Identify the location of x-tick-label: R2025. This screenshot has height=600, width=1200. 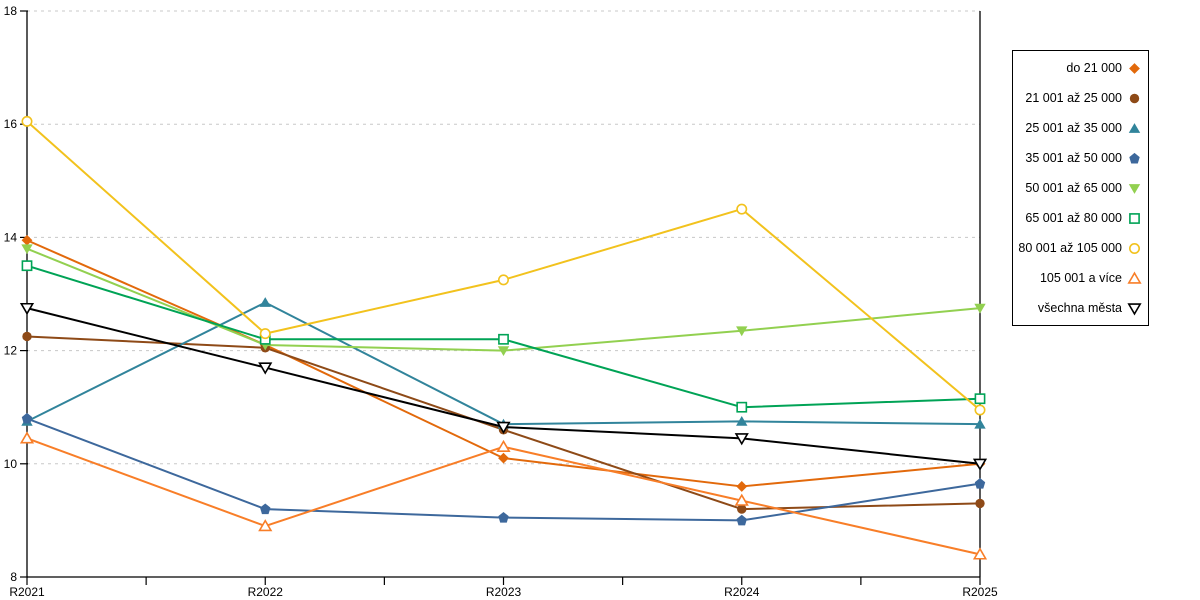
(980, 592).